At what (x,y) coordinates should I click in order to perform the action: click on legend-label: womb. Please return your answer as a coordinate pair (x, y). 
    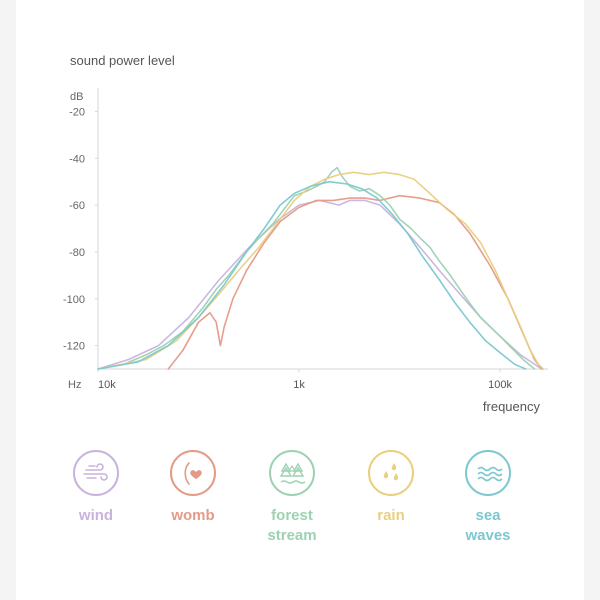
    Looking at the image, I should click on (193, 516).